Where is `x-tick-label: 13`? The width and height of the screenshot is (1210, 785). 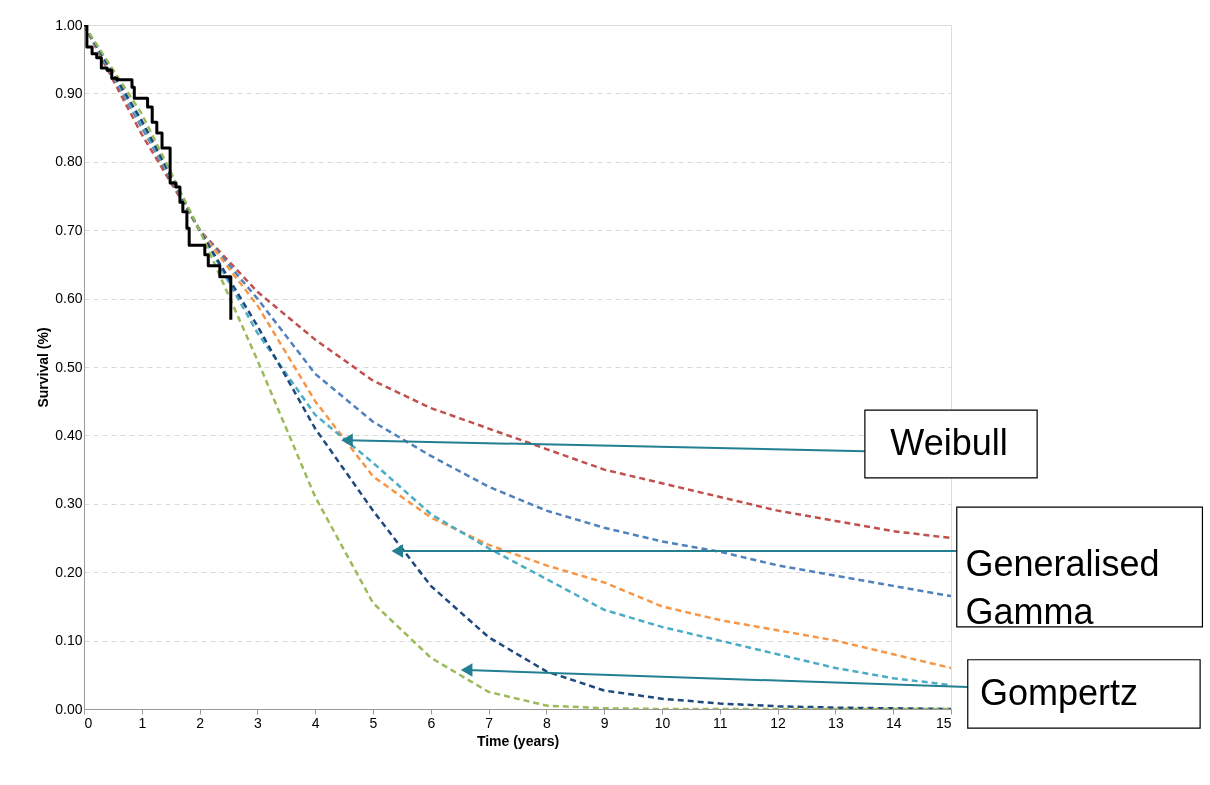 x-tick-label: 13 is located at coordinates (836, 722).